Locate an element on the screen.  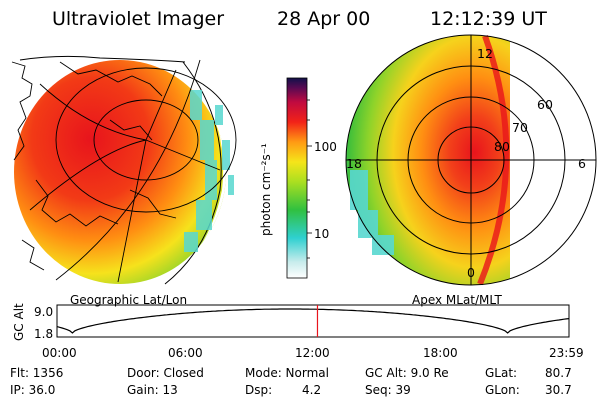
colorbar is located at coordinates (297, 178).